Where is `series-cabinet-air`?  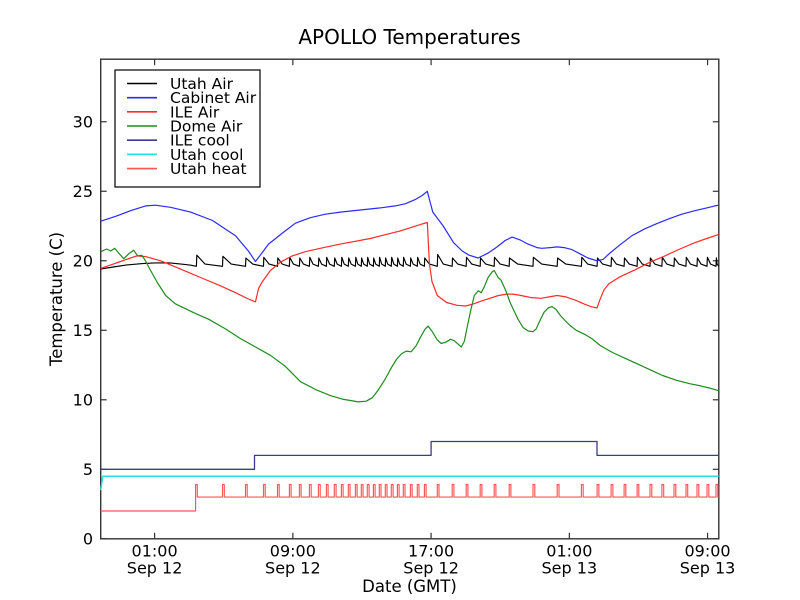
series-cabinet-air is located at coordinates (409, 226).